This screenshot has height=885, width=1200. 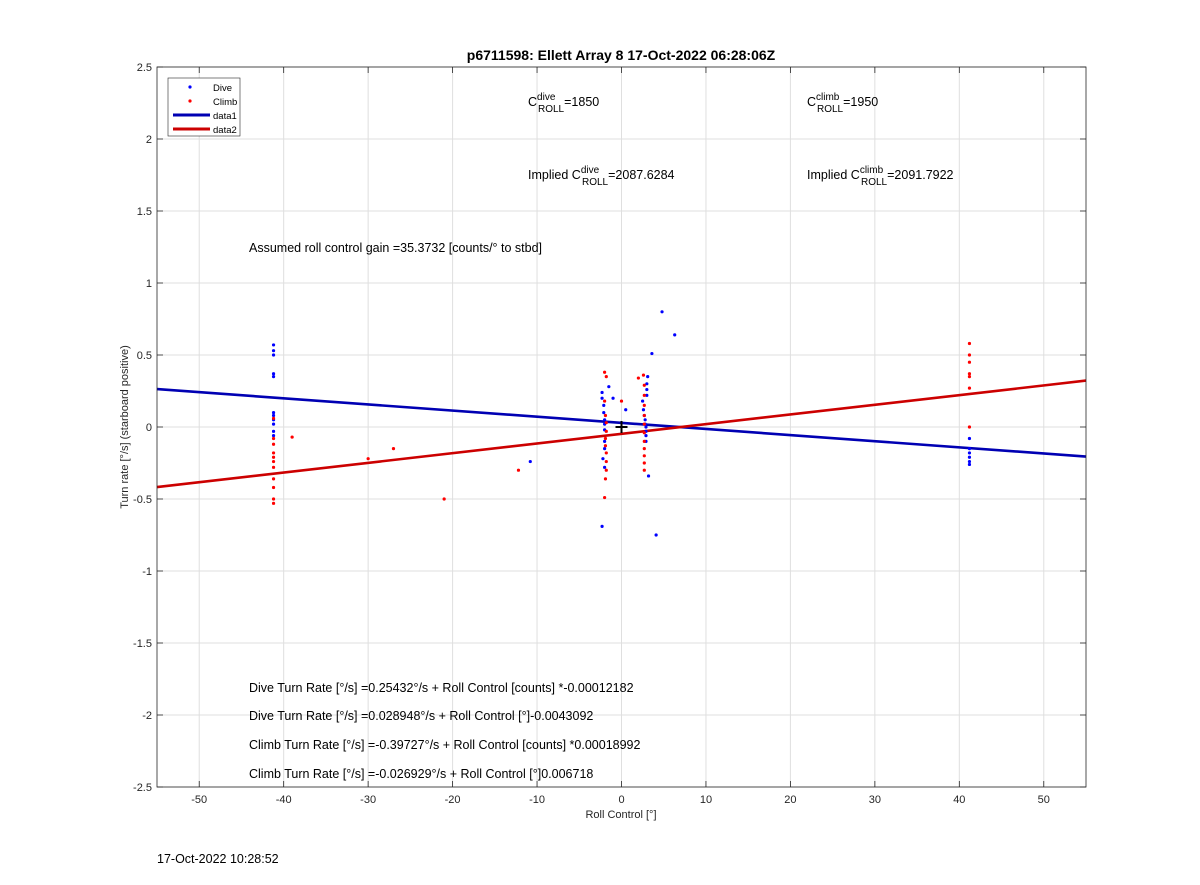 What do you see at coordinates (218, 859) in the screenshot?
I see `footer-timestamp: 17-Oct-2022 10:28:52` at bounding box center [218, 859].